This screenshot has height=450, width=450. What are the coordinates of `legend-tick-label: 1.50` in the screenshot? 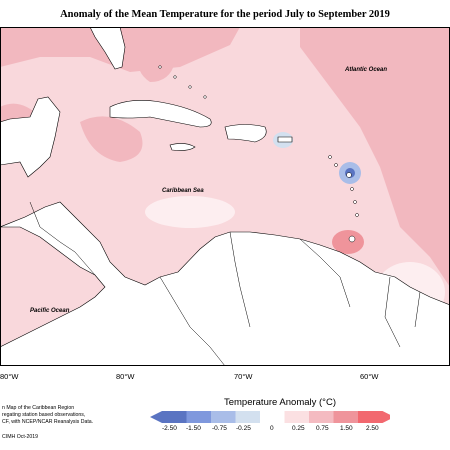 It's located at (346, 428).